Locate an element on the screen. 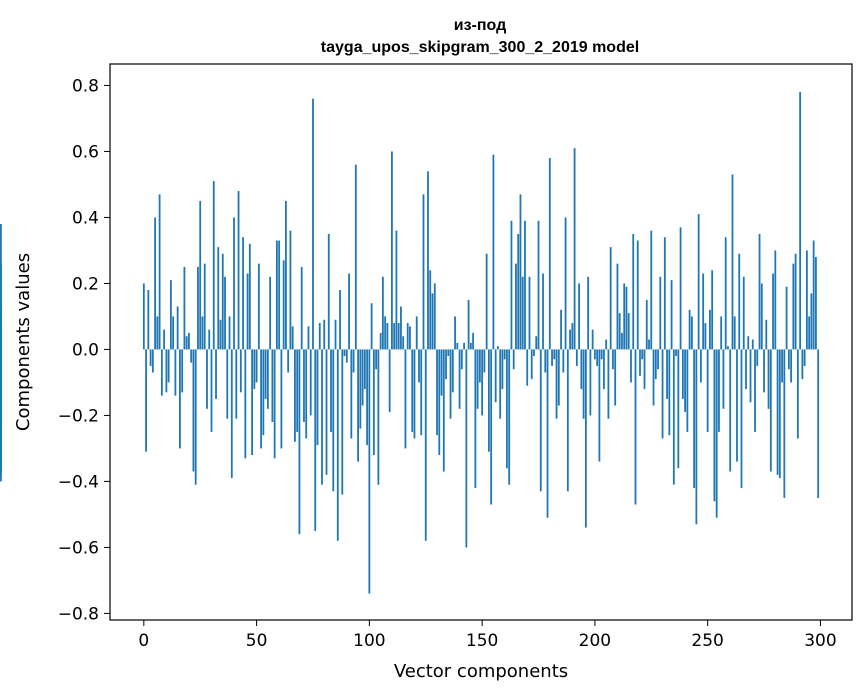  x-tick-label: 50 is located at coordinates (257, 641).